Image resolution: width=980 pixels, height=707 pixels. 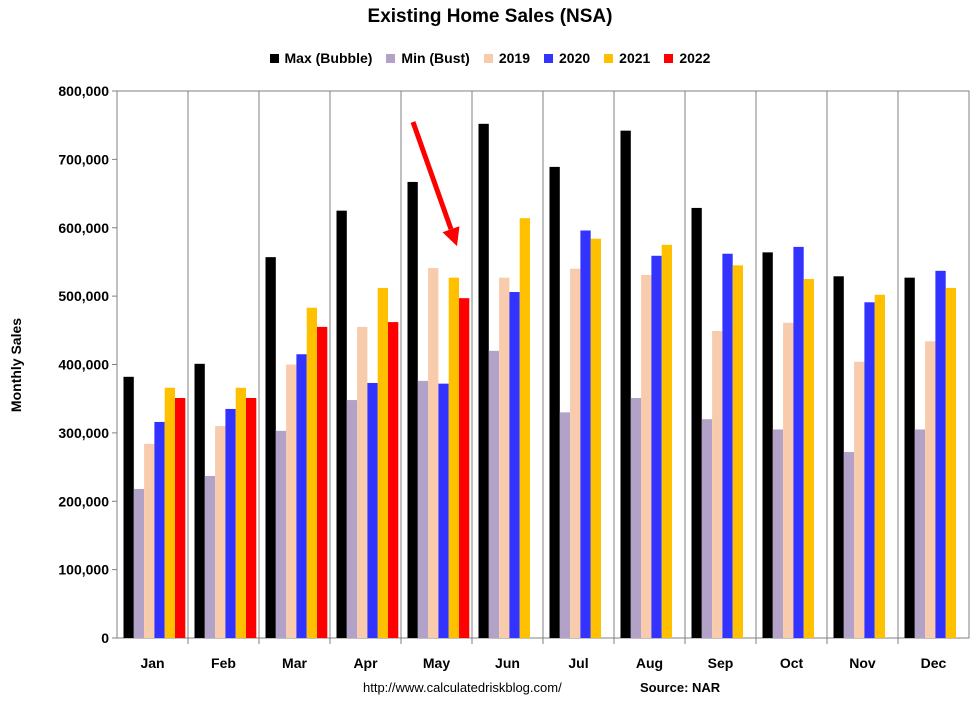 What do you see at coordinates (365, 663) in the screenshot?
I see `x-tick-label: Apr` at bounding box center [365, 663].